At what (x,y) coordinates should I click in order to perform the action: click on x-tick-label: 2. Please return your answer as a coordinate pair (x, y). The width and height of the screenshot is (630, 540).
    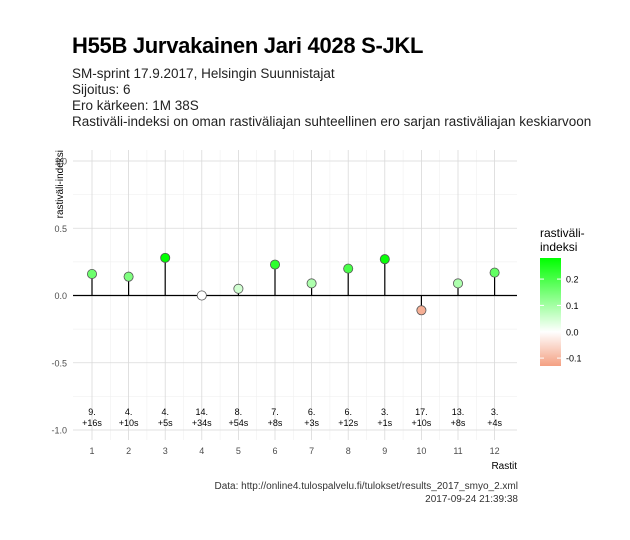
    Looking at the image, I should click on (128, 451).